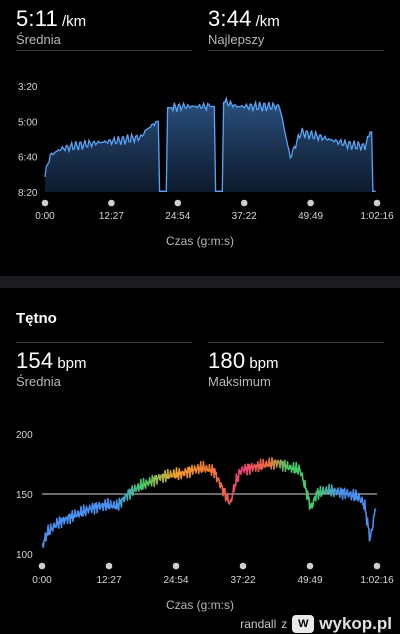 The image size is (400, 634). I want to click on wykop-watermark: randall z W wykop.pl, so click(316, 624).